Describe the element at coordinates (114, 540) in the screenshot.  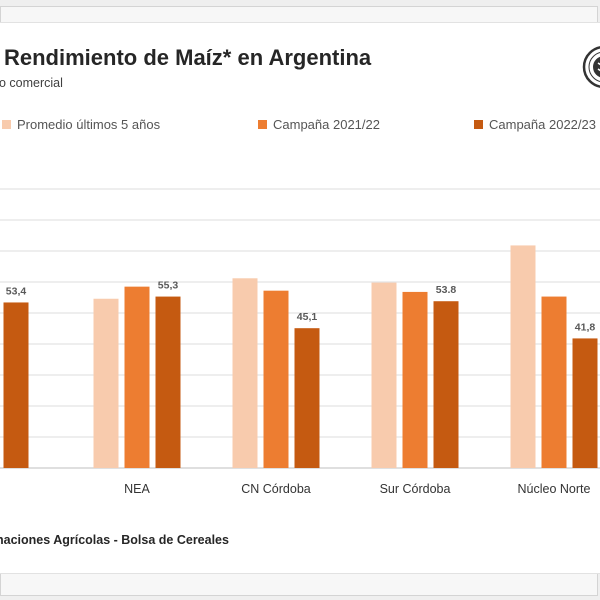
I see `chart-source: naciones Agrícolas - Bolsa de Cereales` at that location.